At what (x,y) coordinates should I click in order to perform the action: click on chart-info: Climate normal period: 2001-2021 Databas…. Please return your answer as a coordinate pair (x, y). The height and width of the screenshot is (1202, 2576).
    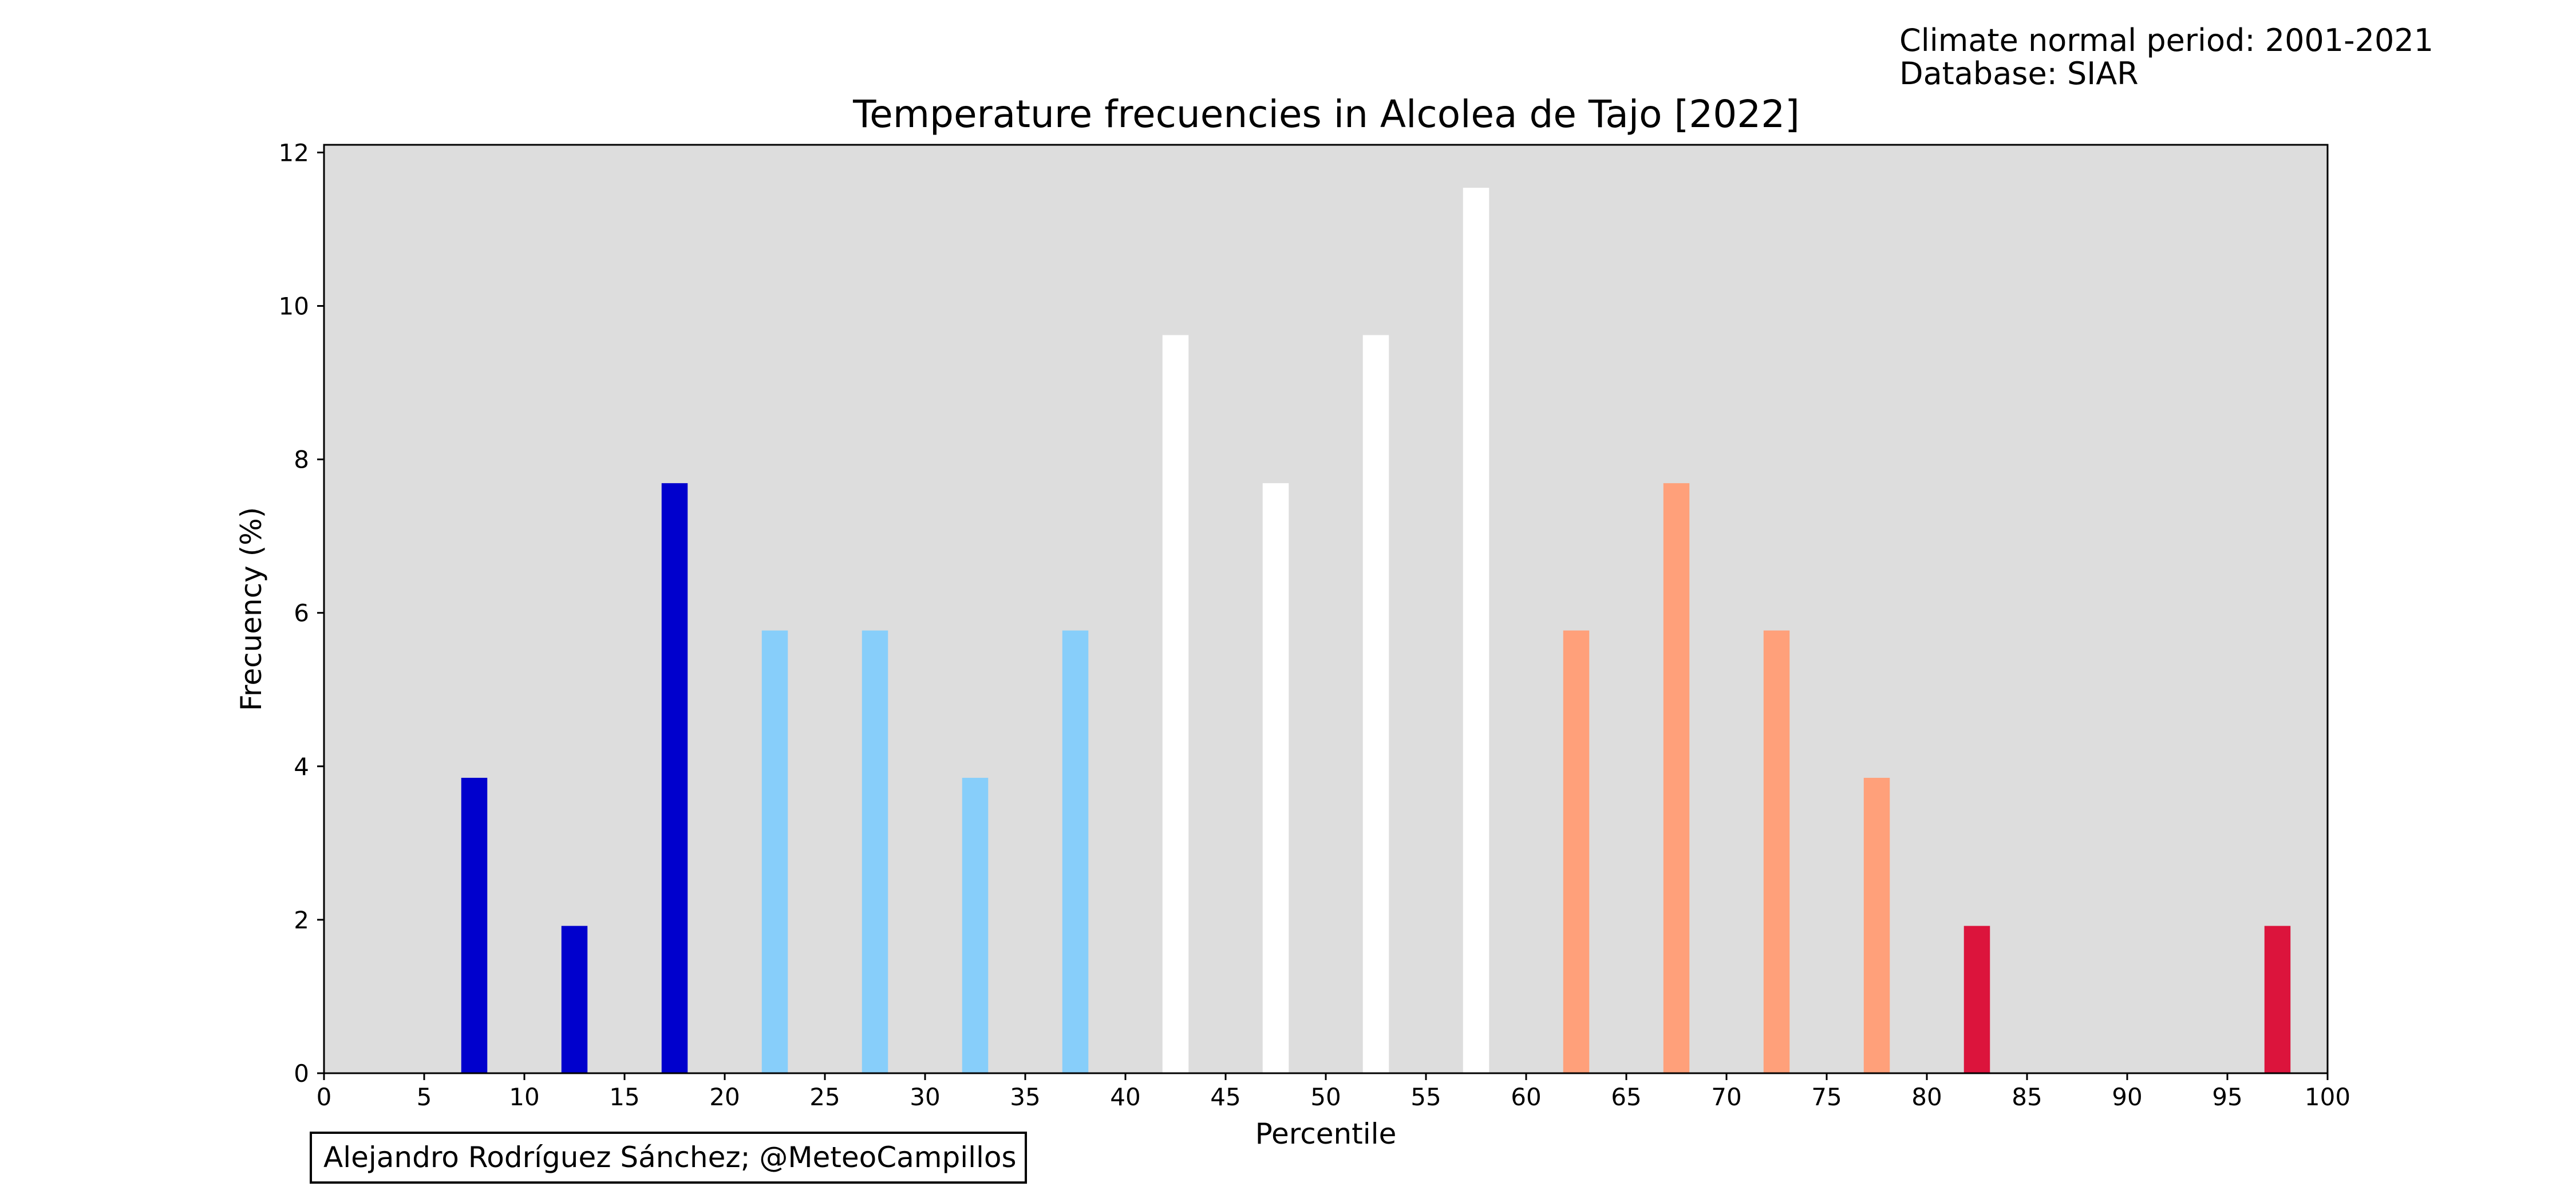
    Looking at the image, I should click on (2166, 57).